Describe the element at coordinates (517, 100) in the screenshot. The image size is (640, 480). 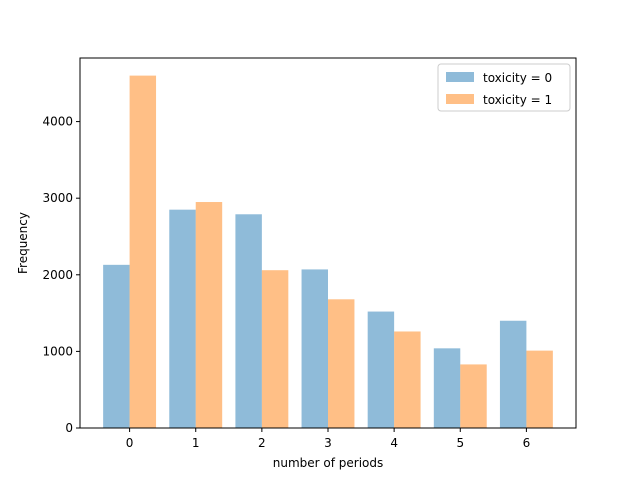
I see `legend-label-series-1: toxicity = 1` at that location.